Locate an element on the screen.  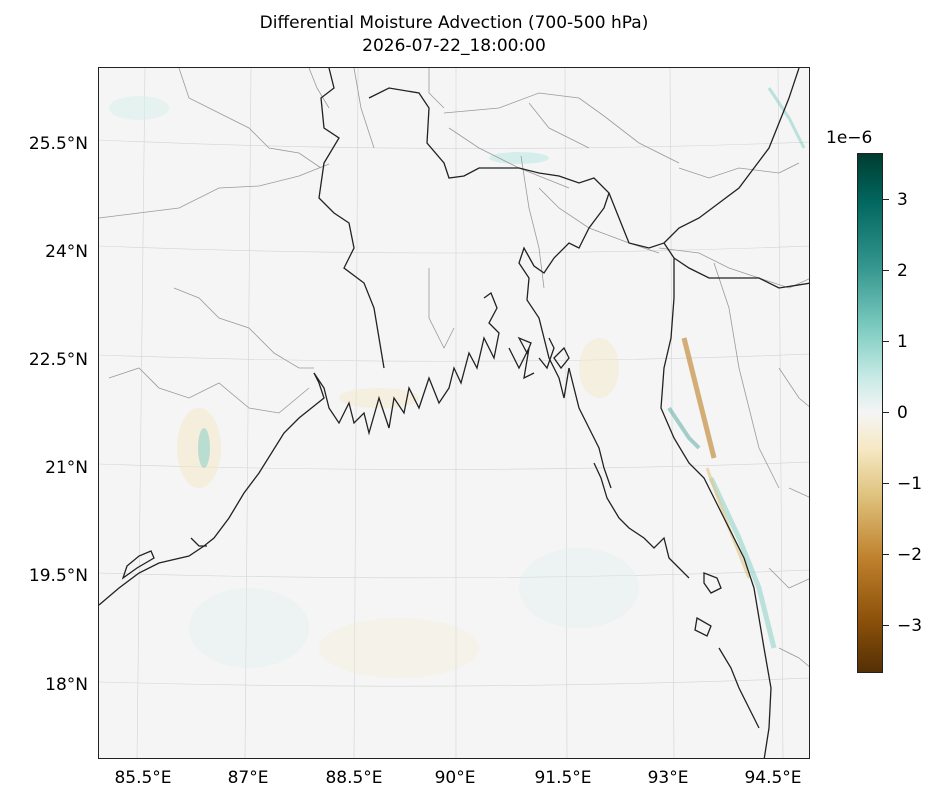
colorbar-tick-label: 2 is located at coordinates (902, 271).